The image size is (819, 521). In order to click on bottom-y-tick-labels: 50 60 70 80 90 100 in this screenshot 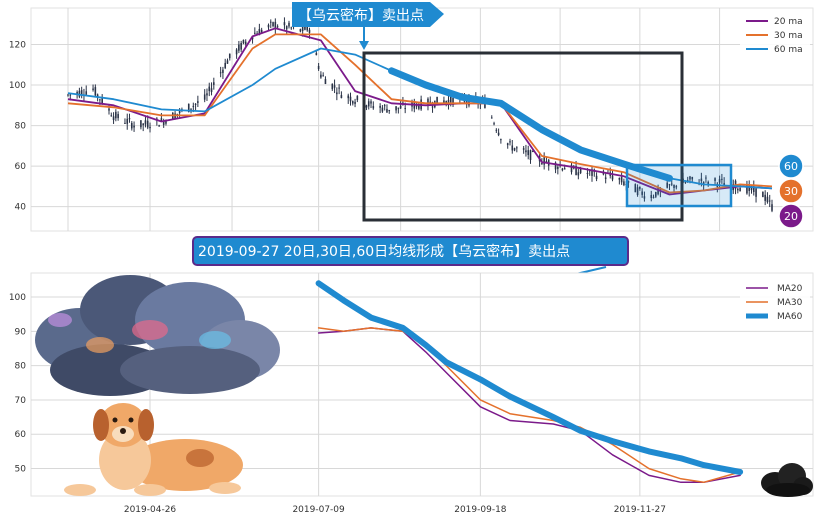, I will do `click(17, 384)`.